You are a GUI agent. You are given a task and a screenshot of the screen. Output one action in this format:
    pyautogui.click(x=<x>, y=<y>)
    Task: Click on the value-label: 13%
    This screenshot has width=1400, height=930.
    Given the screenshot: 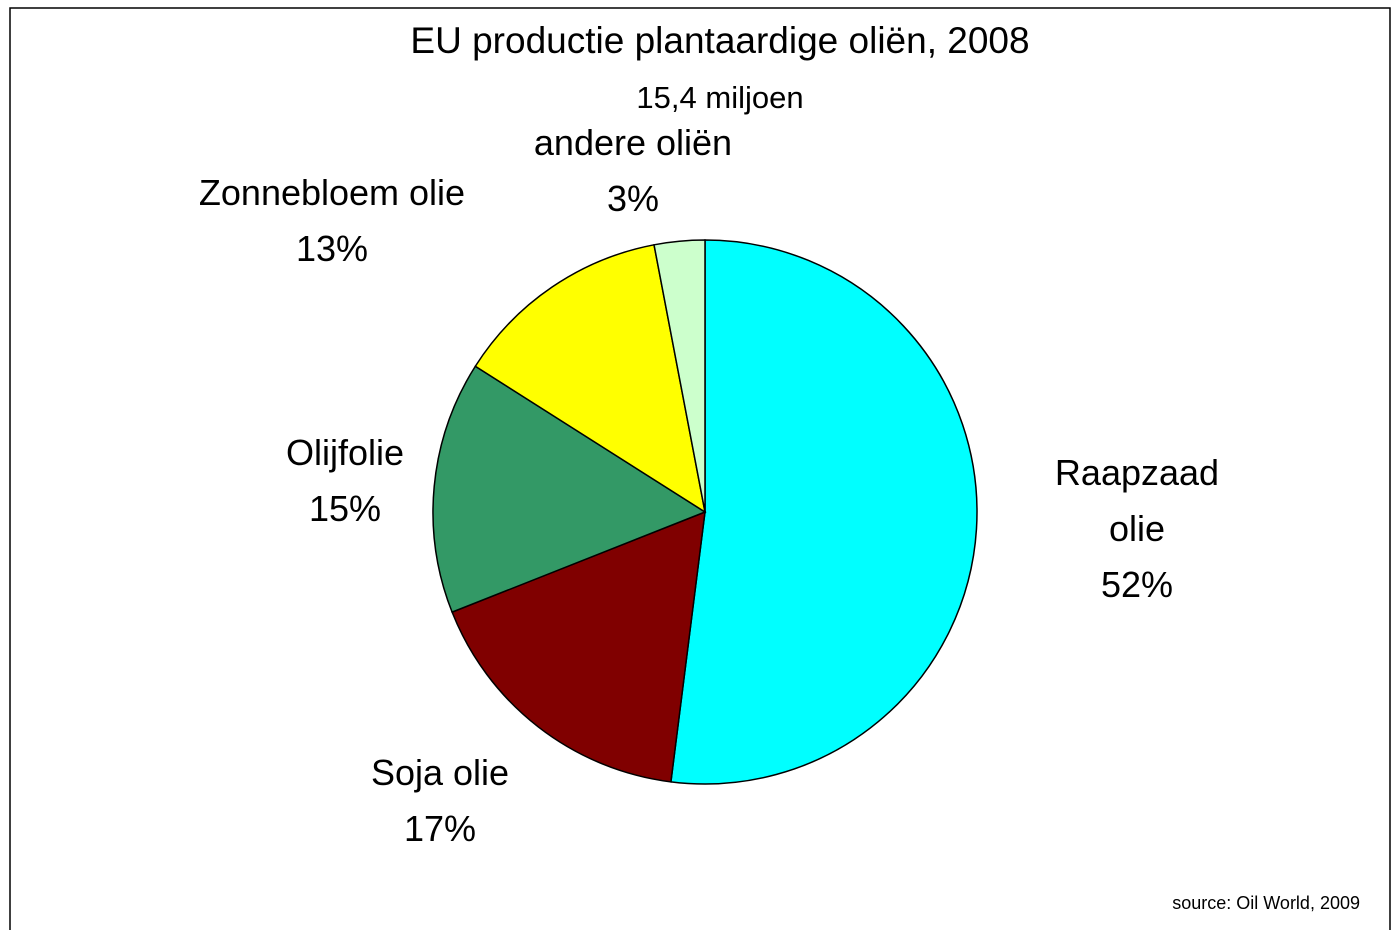 What is the action you would take?
    pyautogui.click(x=332, y=248)
    